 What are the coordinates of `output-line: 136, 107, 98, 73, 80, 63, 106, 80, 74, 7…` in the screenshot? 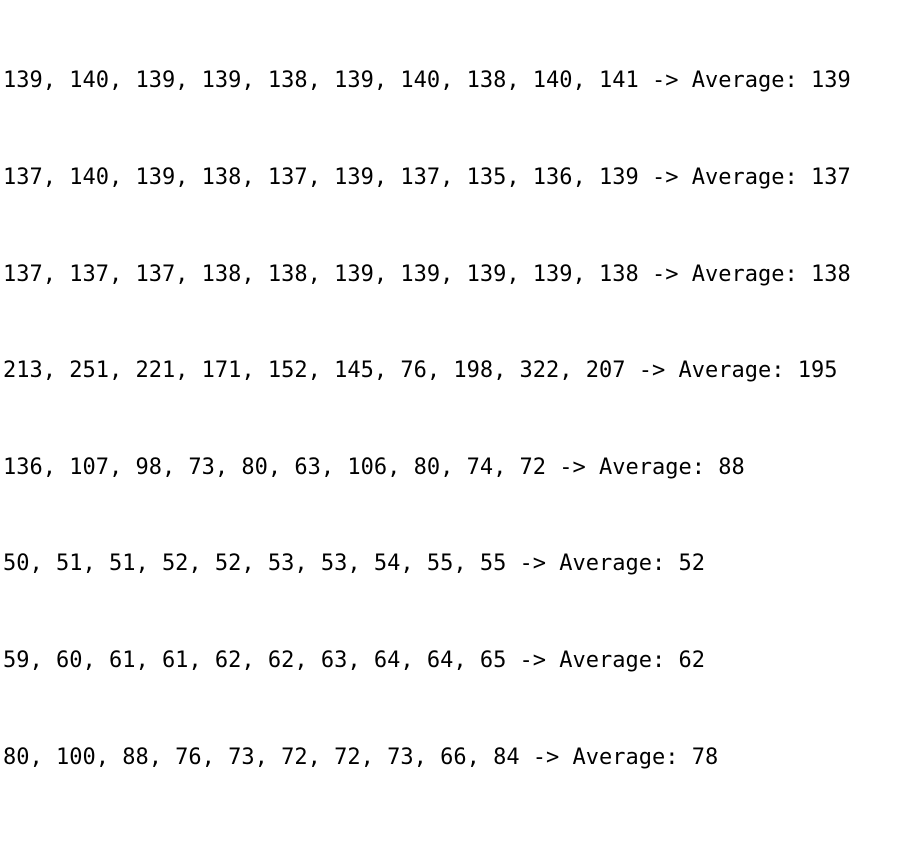 It's located at (374, 467).